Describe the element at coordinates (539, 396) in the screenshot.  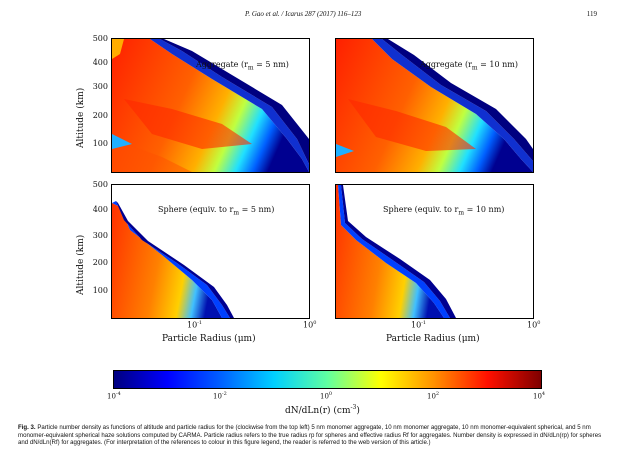
I see `colorbar-tick-1e4: 10⁴` at that location.